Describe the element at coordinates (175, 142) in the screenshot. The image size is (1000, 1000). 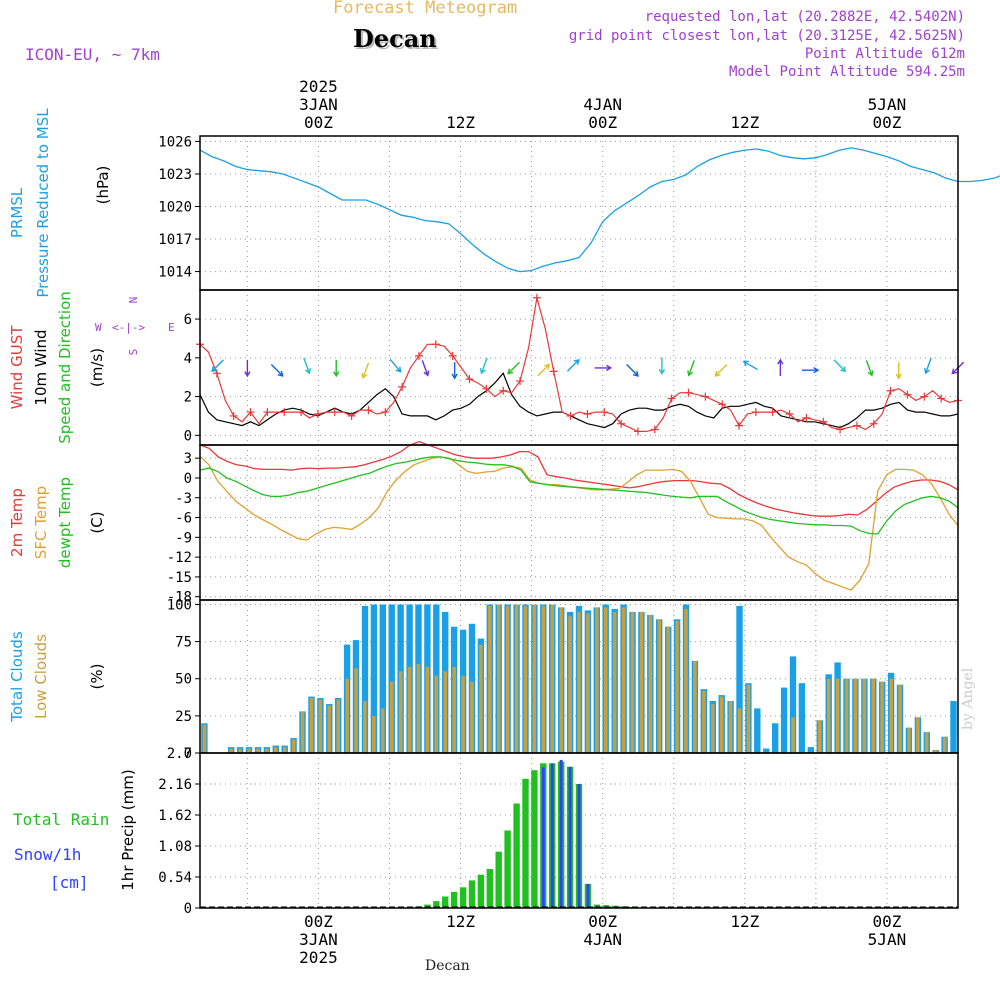
I see `y-tick-label: 1026` at that location.